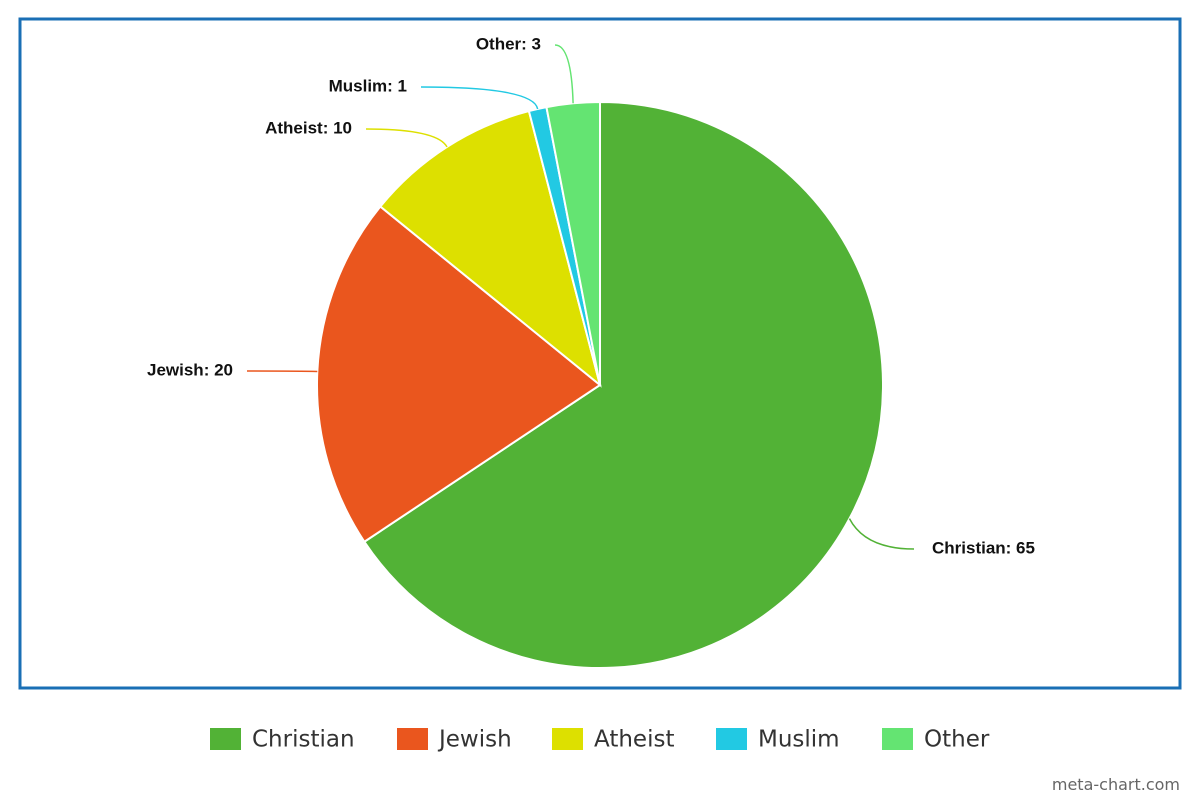 Image resolution: width=1200 pixels, height=800 pixels. Describe the element at coordinates (799, 740) in the screenshot. I see `legend-label: Muslim` at that location.